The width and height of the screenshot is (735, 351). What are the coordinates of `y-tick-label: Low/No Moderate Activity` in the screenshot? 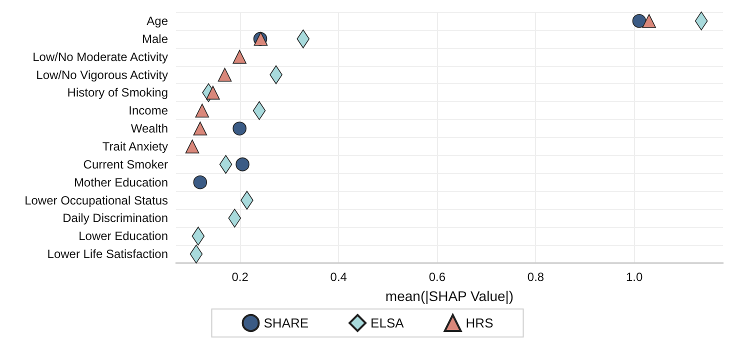 It's located at (100, 57).